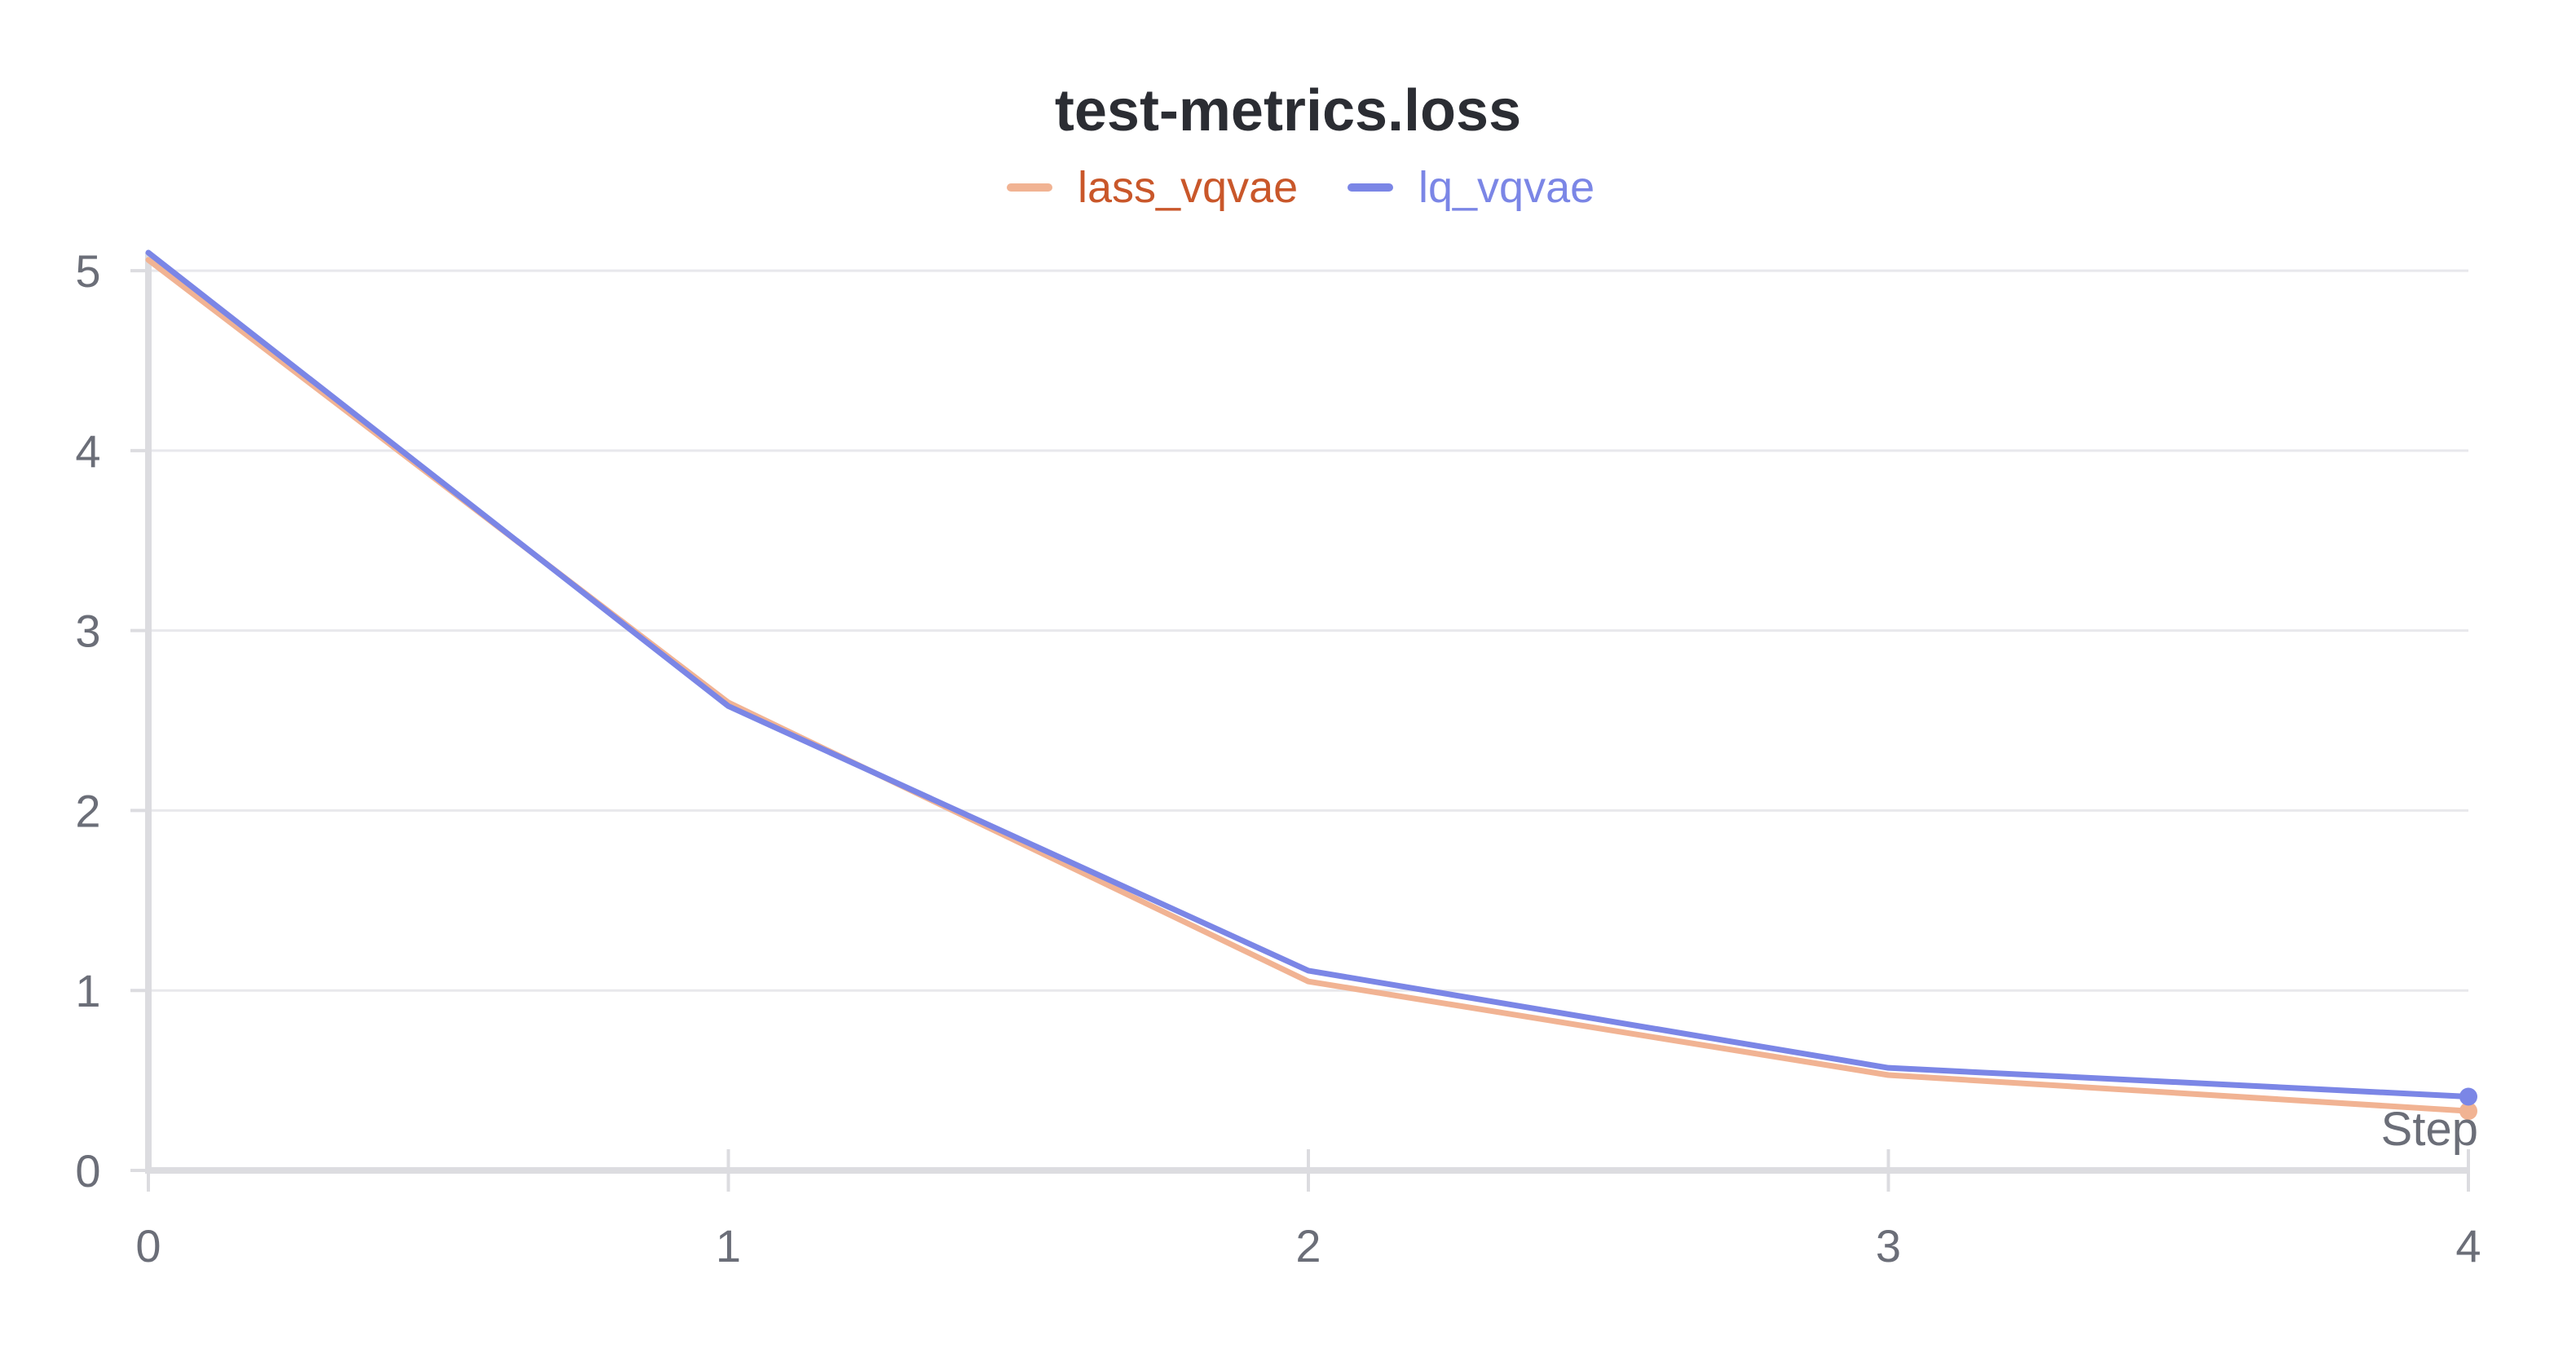  What do you see at coordinates (2468, 1096) in the screenshot?
I see `series-end-point-lq_vqvae` at bounding box center [2468, 1096].